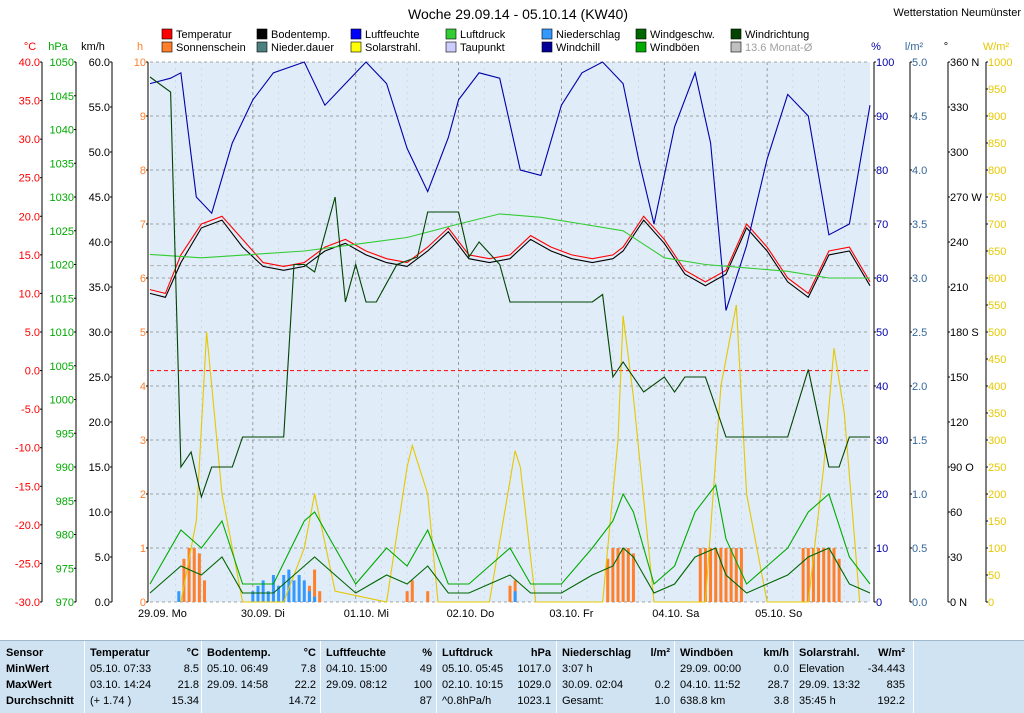  I want to click on wind-tick-label: 25.0, so click(99, 378).